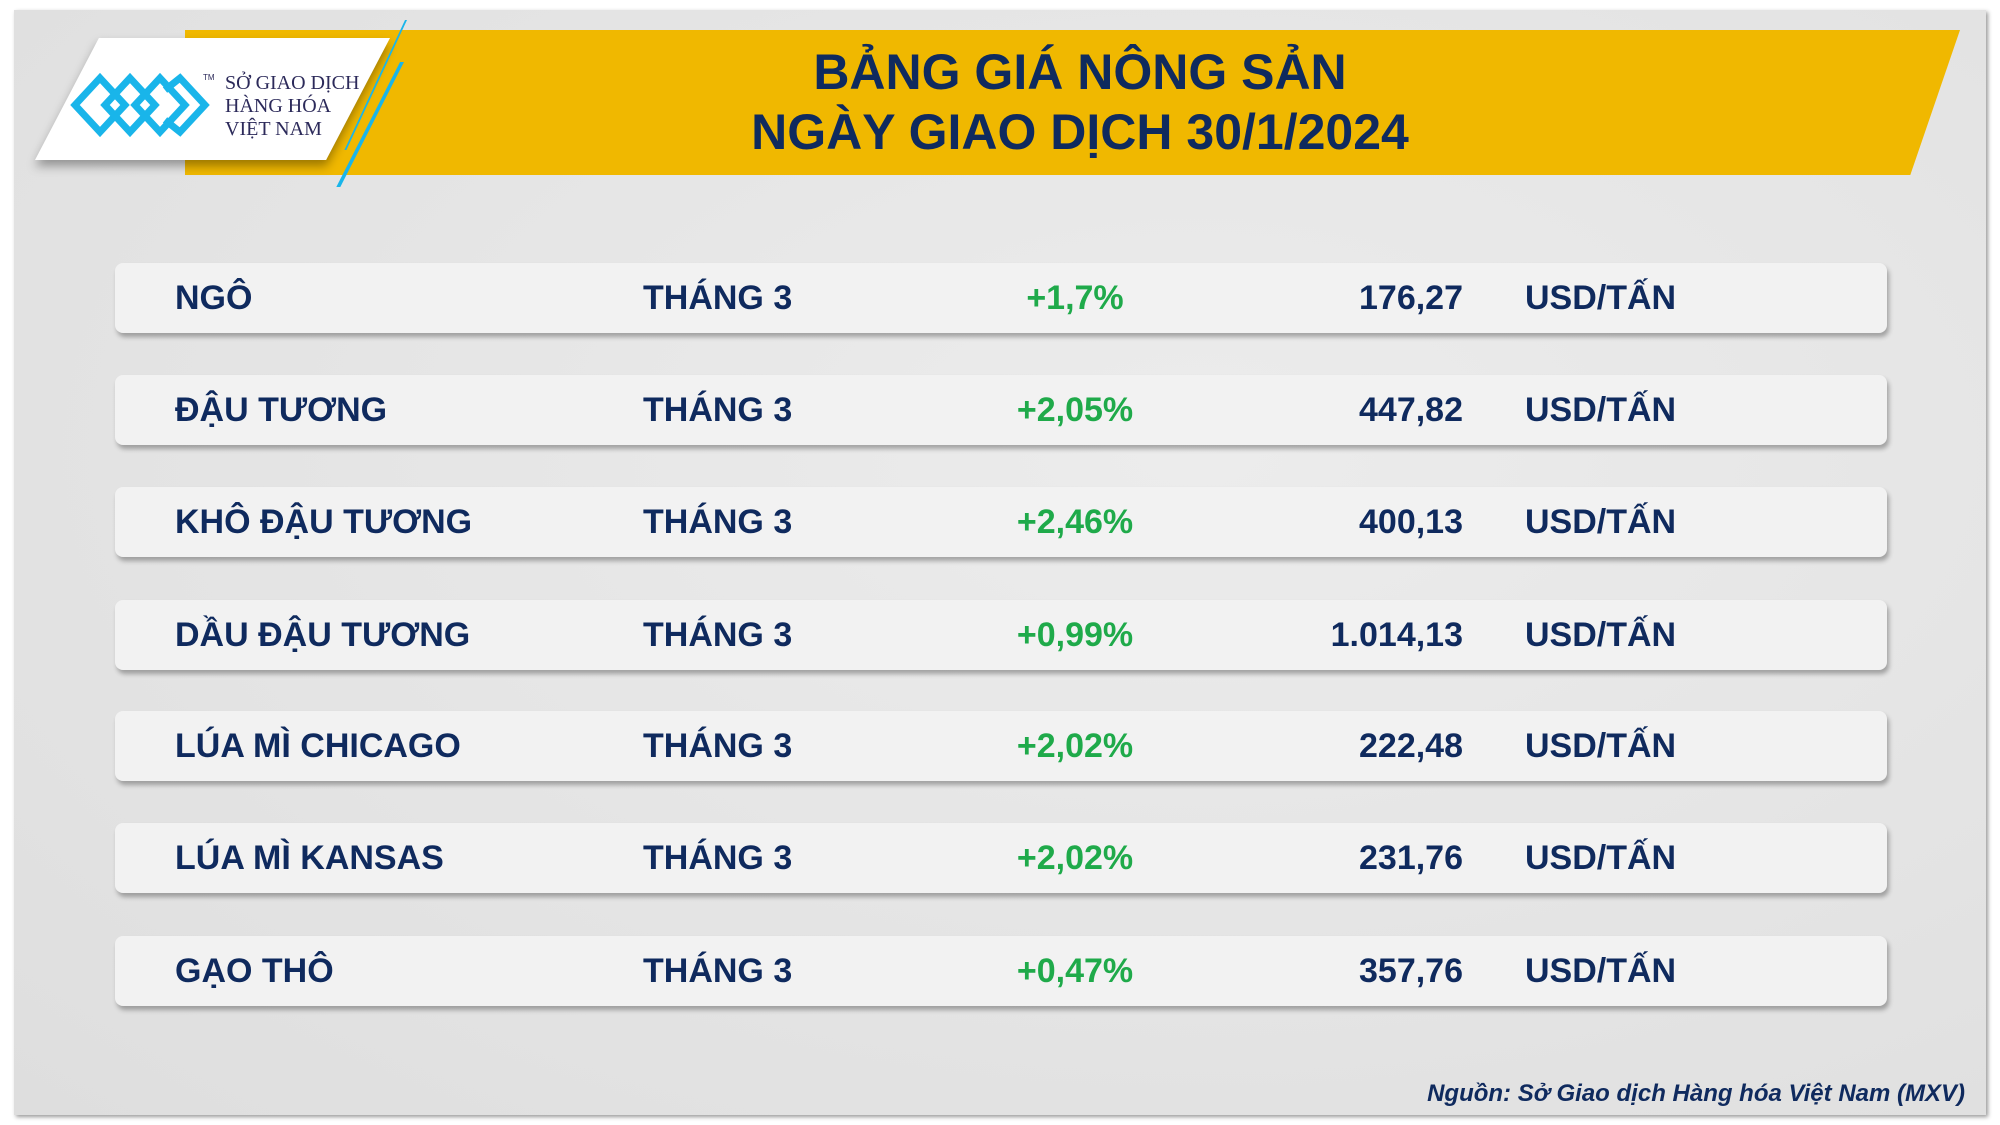  Describe the element at coordinates (278, 106) in the screenshot. I see `logo-line: HÀNG HÓA` at that location.